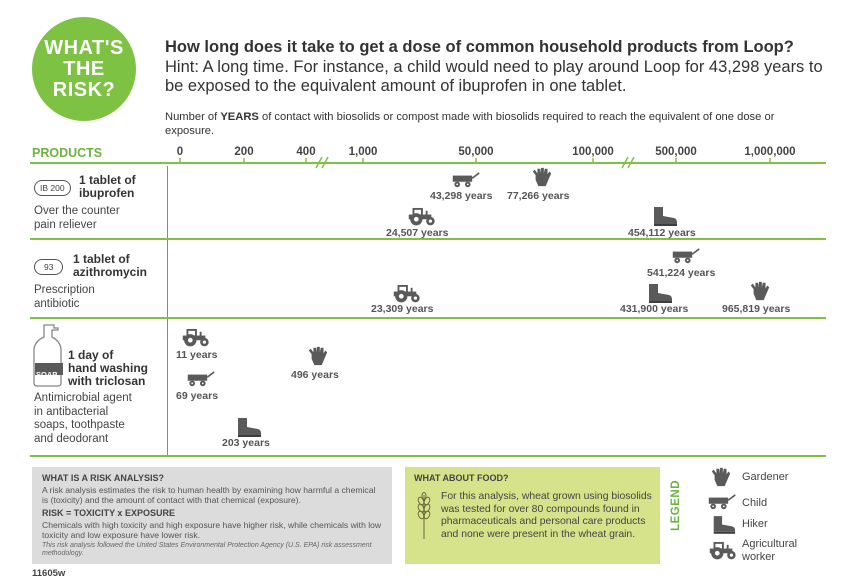  I want to click on value-triclosan-child: 69 years, so click(197, 396).